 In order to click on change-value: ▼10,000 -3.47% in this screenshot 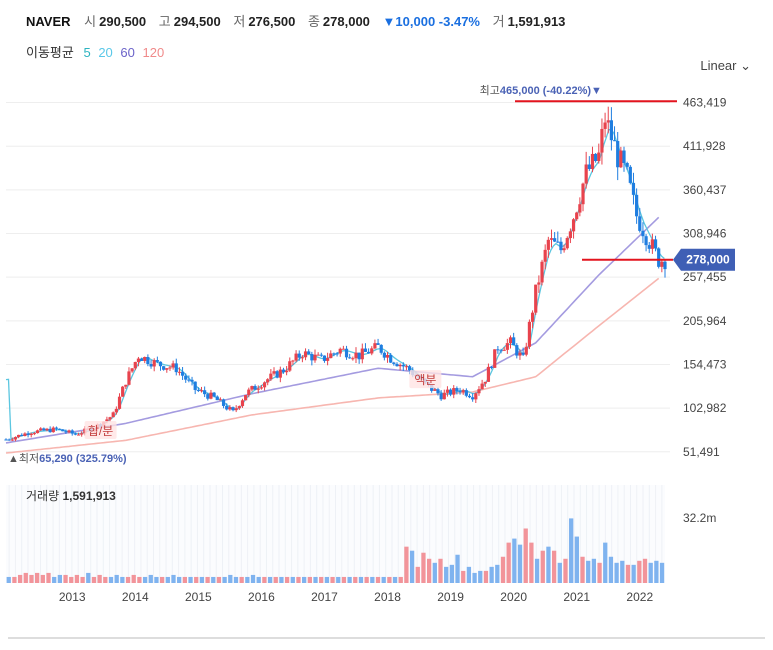, I will do `click(431, 21)`.